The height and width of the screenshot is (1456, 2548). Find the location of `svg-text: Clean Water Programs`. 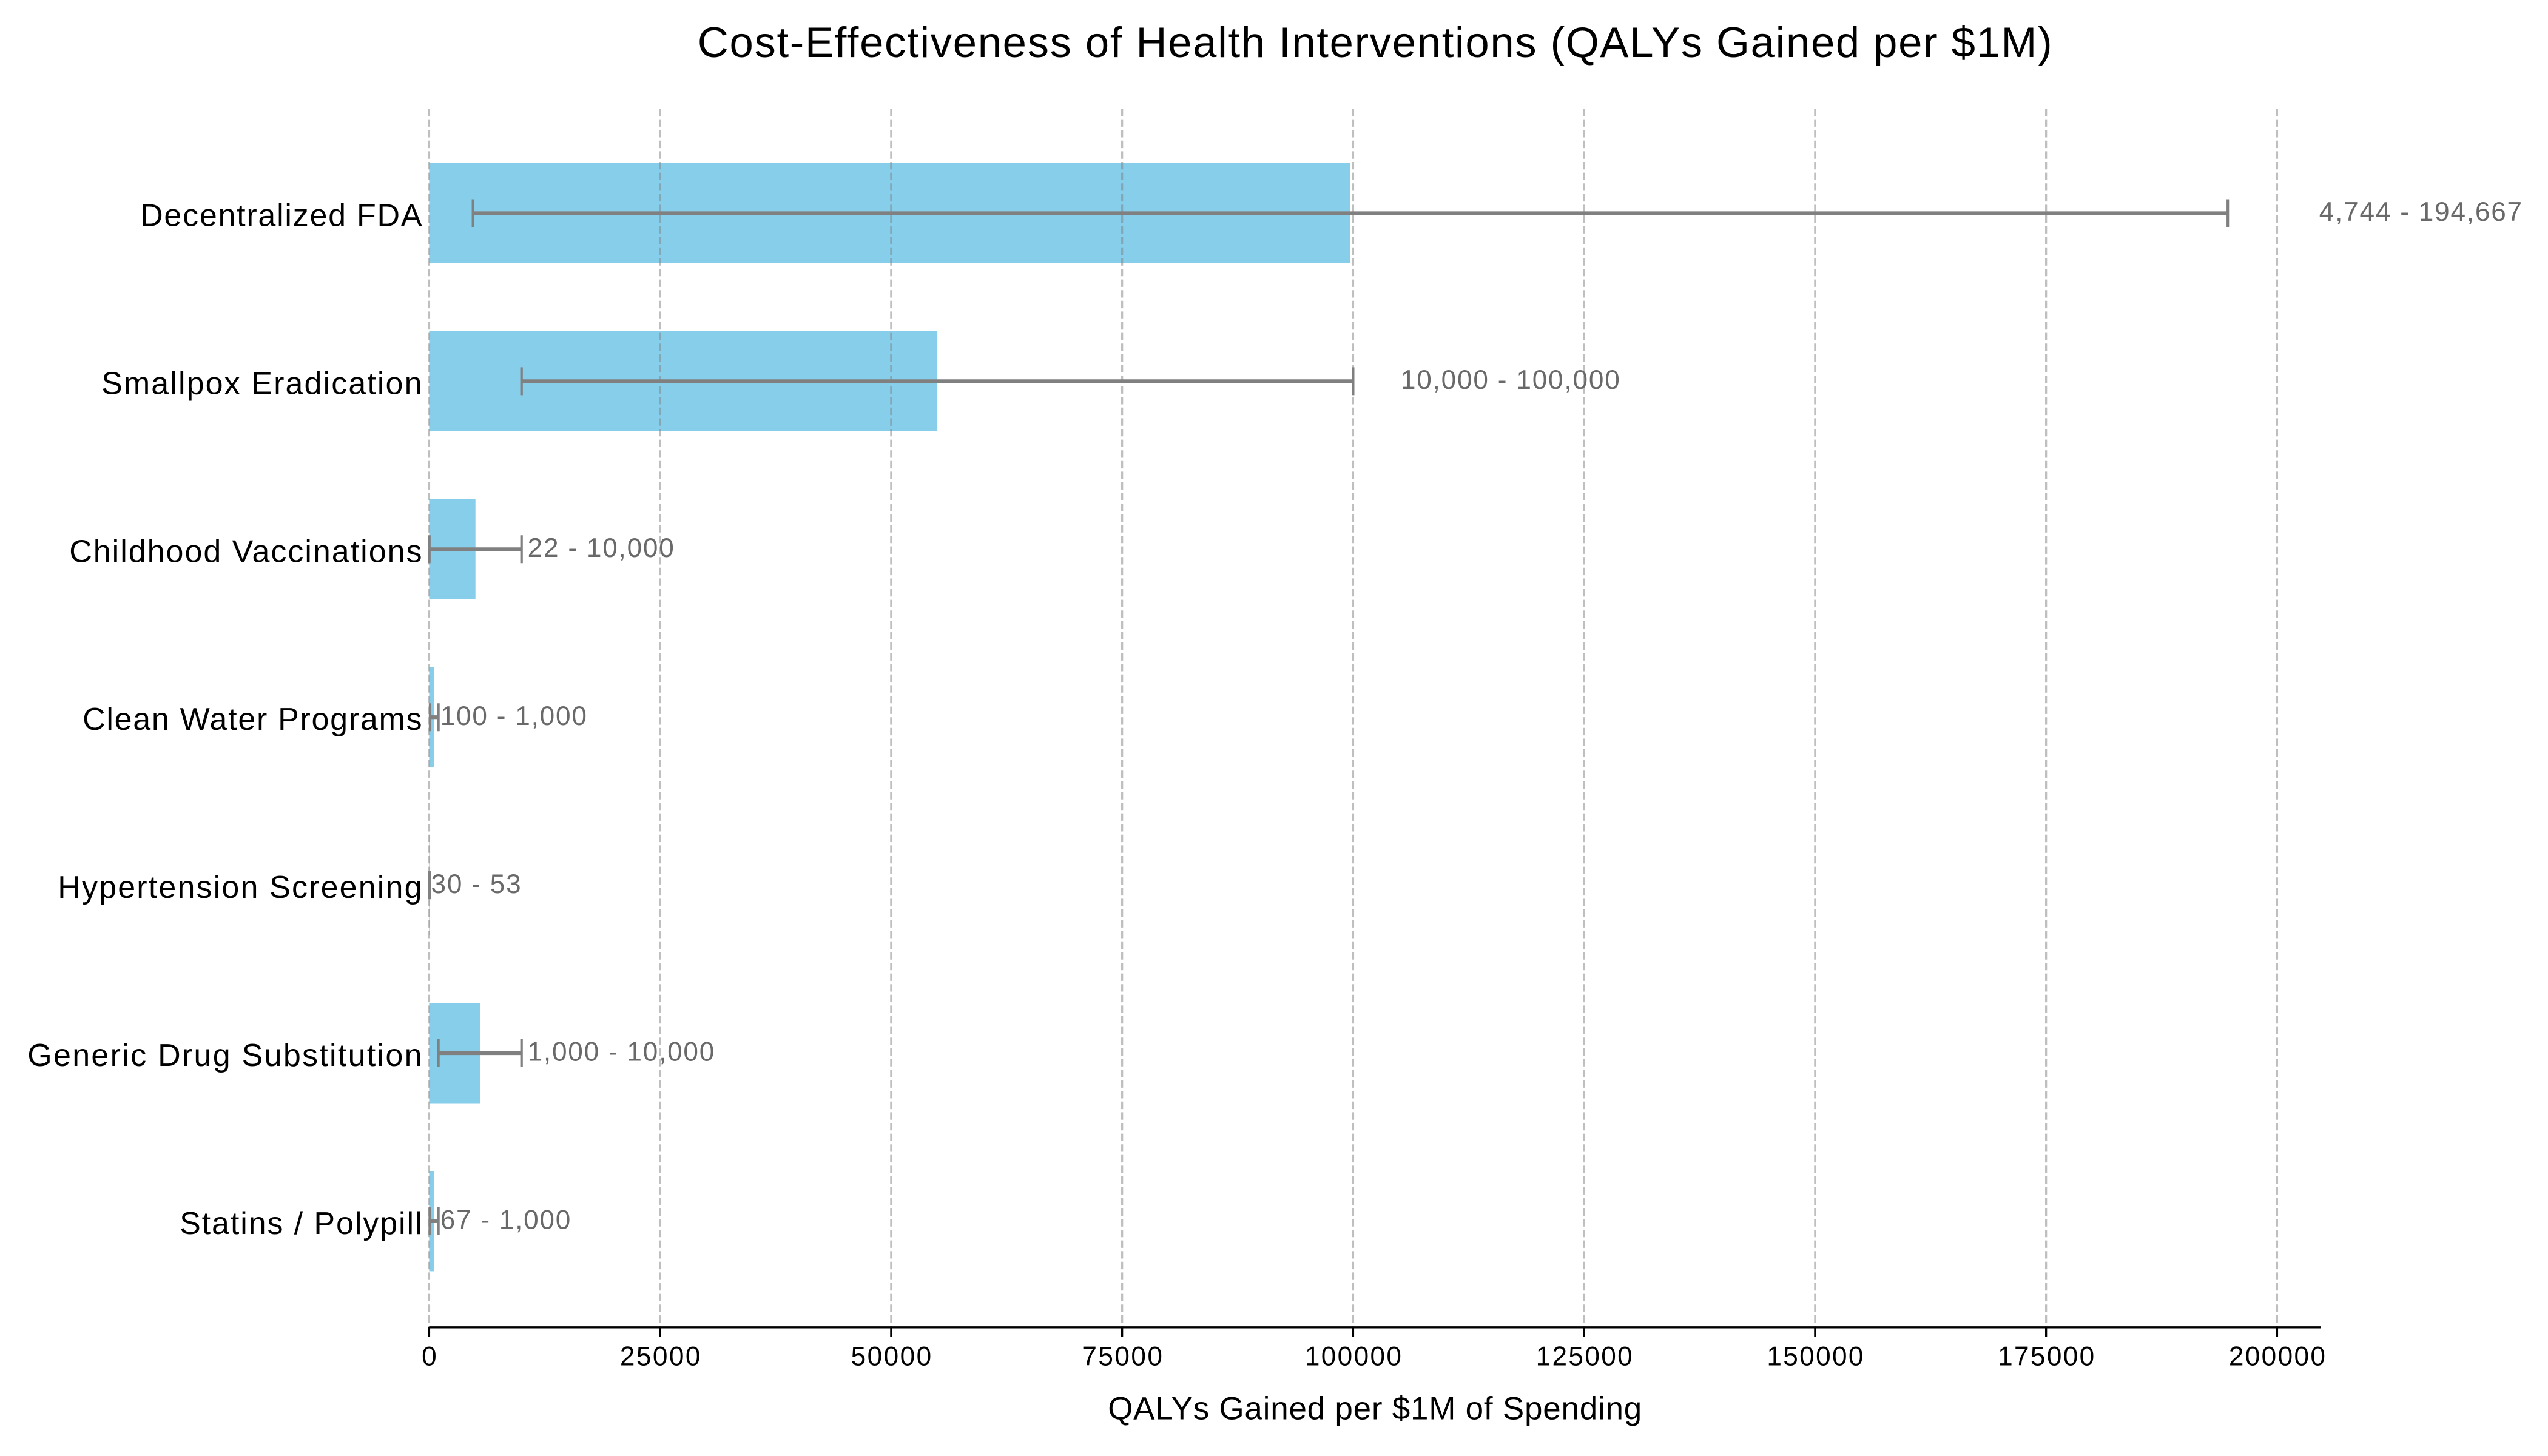

svg-text: Clean Water Programs is located at coordinates (252, 719).